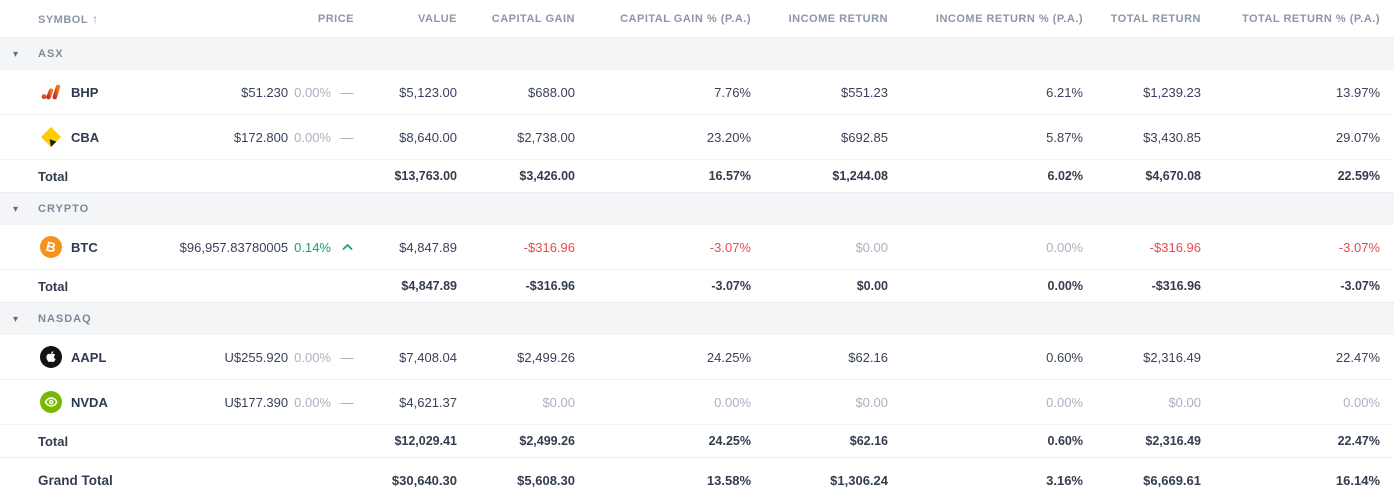 The image size is (1394, 503). Describe the element at coordinates (51, 54) in the screenshot. I see `group-name: ASX` at that location.